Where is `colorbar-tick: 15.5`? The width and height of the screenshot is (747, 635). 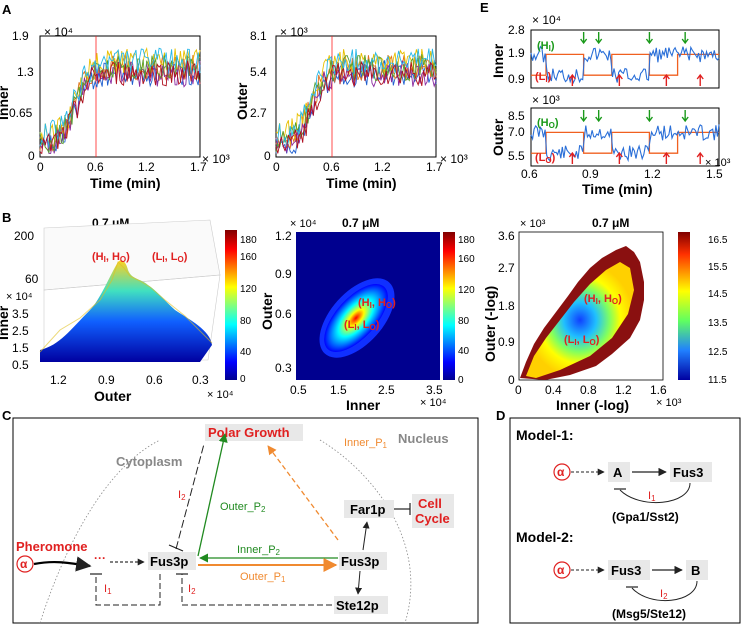
colorbar-tick: 15.5 is located at coordinates (718, 267).